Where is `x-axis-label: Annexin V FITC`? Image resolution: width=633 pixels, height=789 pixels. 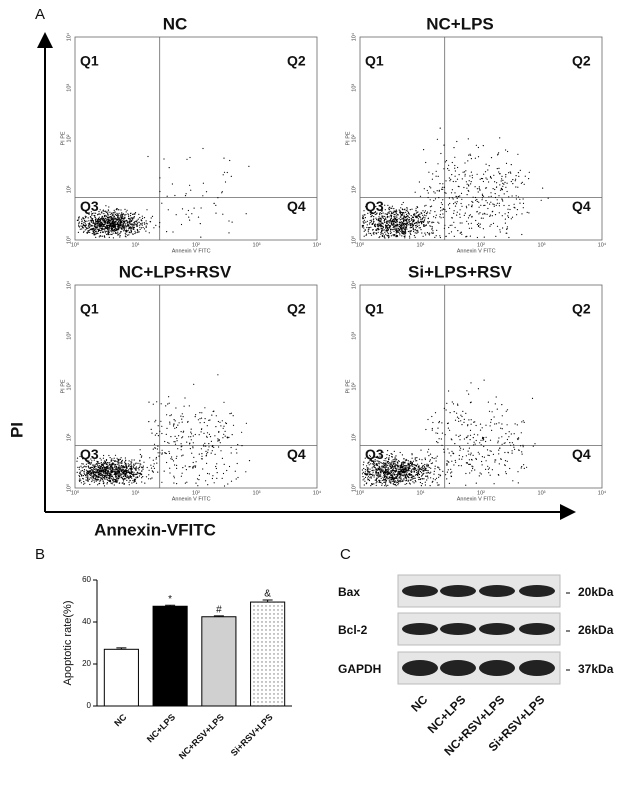
x-axis-label: Annexin V FITC is located at coordinates (476, 499).